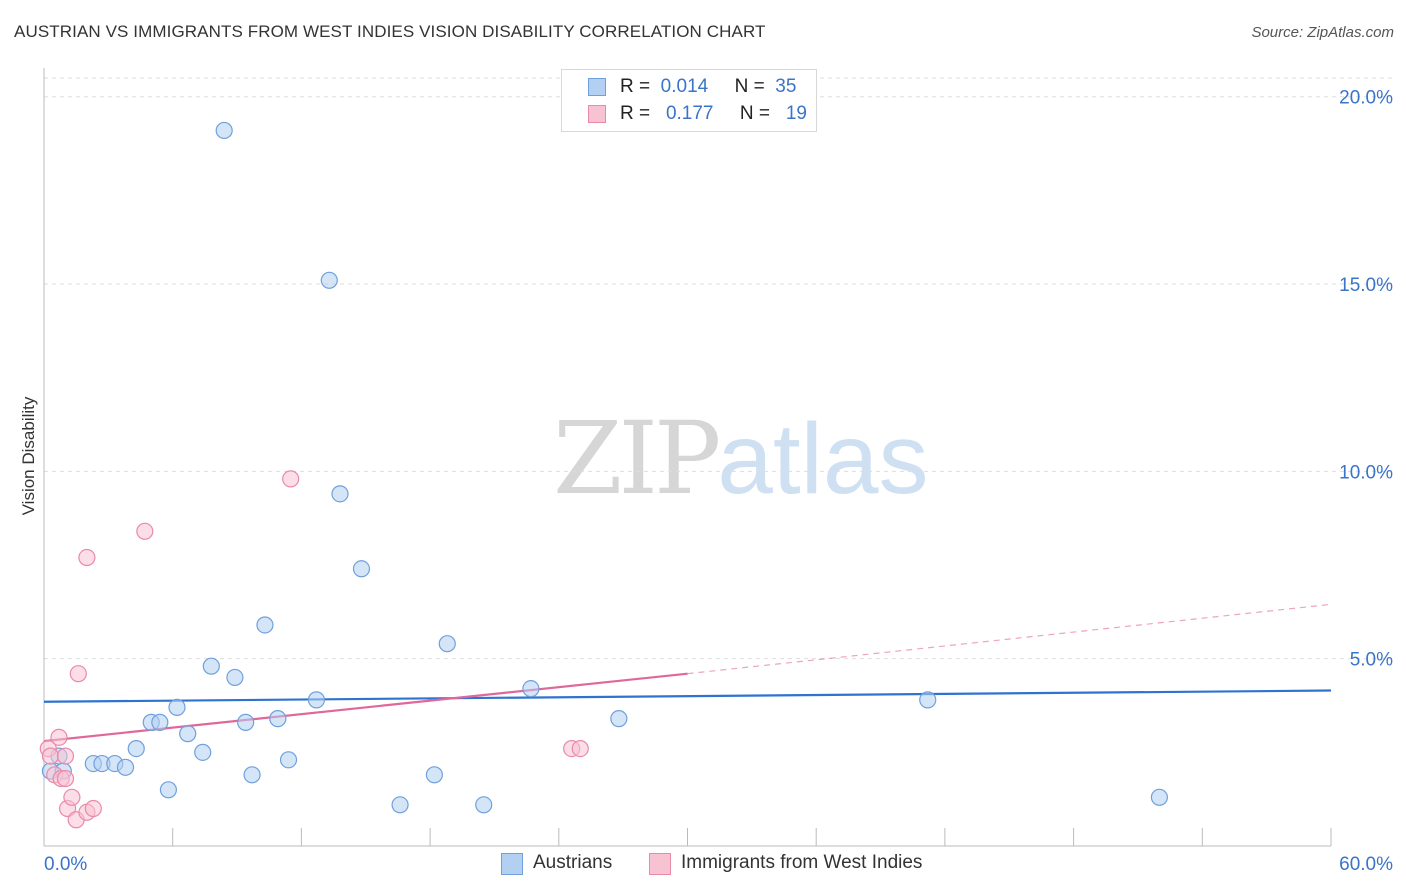 This screenshot has width=1406, height=892. I want to click on y-tick-label: 15.0%, so click(1366, 285).